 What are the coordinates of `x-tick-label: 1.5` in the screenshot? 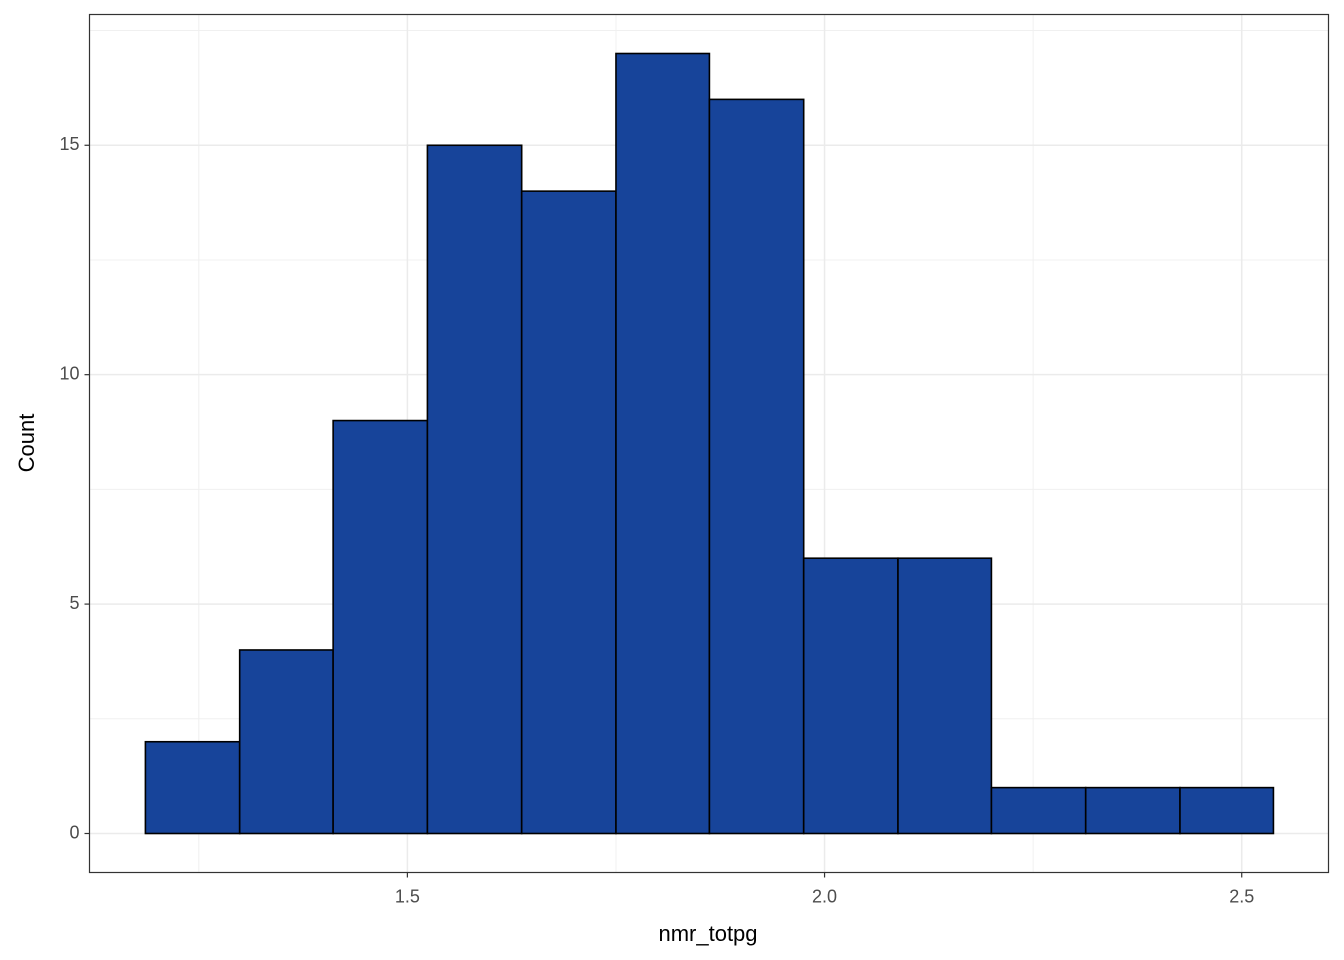 It's located at (407, 896).